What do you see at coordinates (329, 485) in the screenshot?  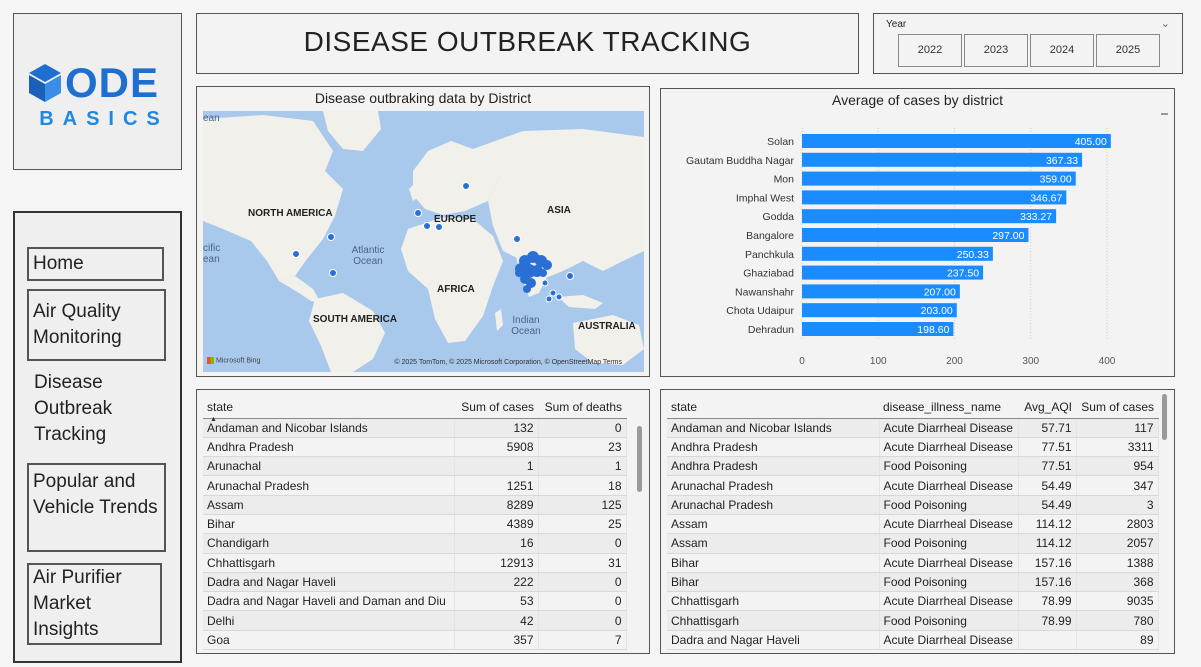 I see `table-cell: Arunachal Pradesh` at bounding box center [329, 485].